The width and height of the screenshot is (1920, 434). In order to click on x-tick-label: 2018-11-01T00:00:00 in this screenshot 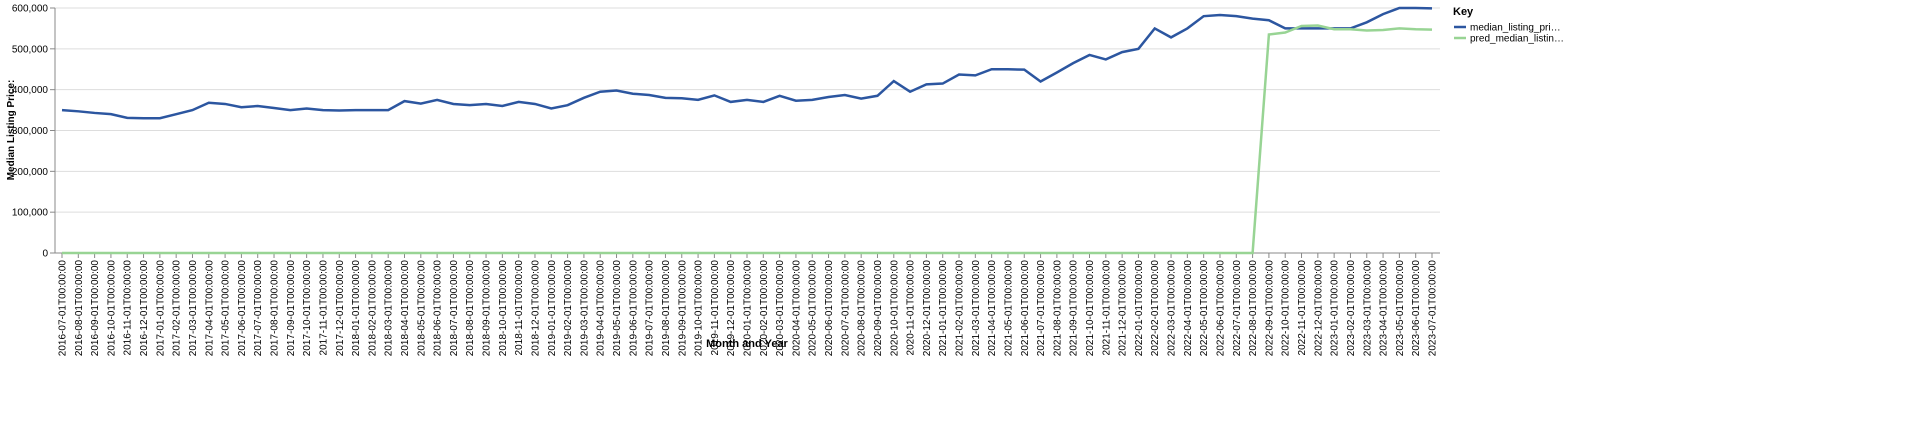, I will do `click(519, 308)`.